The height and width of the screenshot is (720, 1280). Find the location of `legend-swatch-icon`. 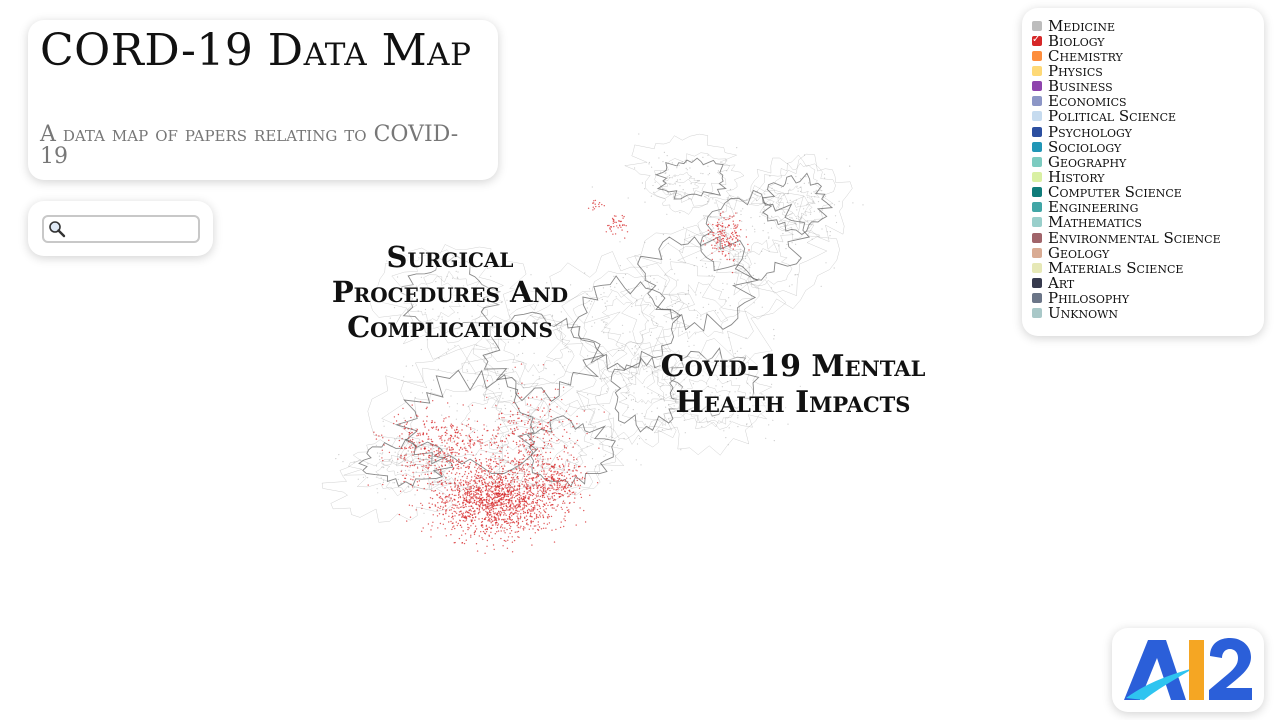

legend-swatch-icon is located at coordinates (1037, 313).